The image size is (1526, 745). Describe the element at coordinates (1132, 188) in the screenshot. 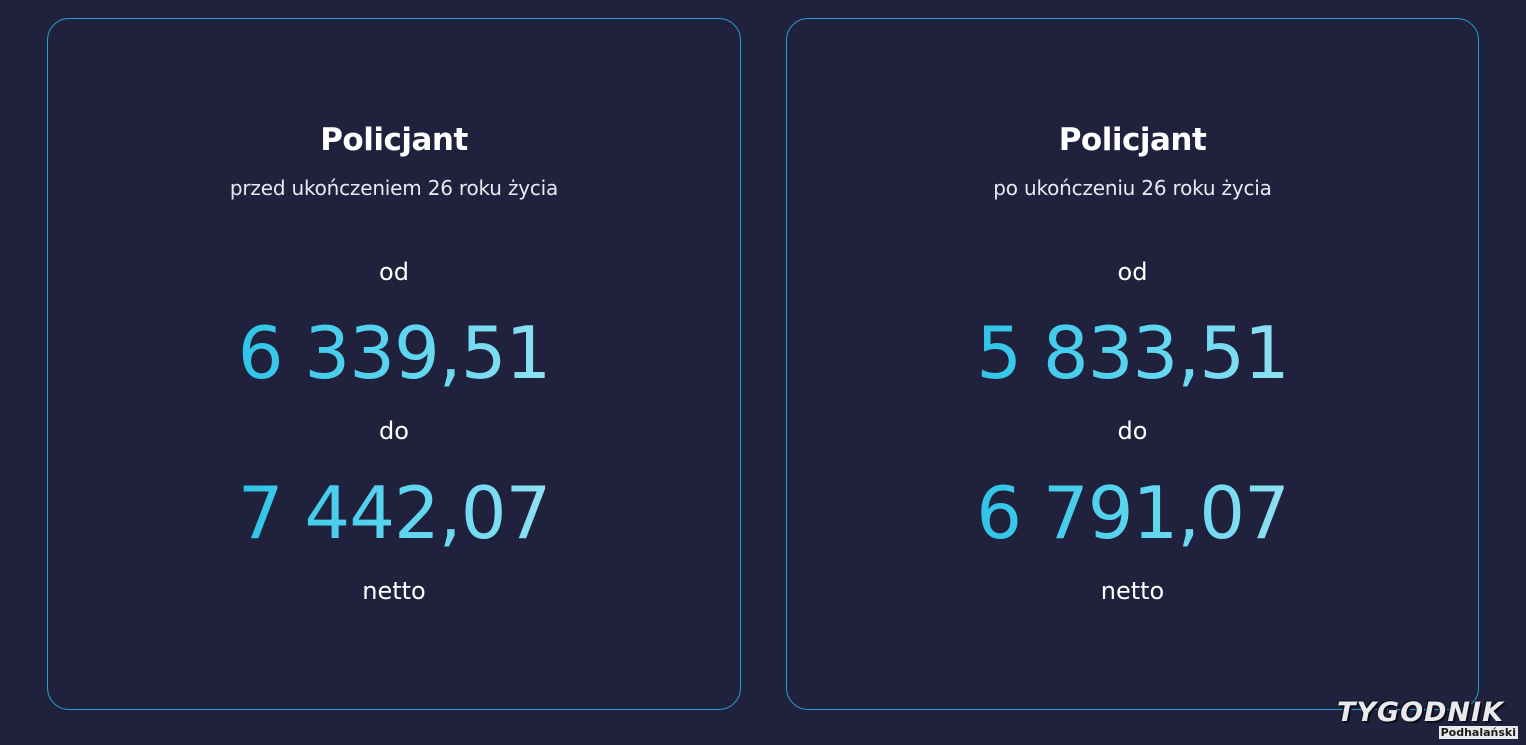

I see `card-subtitle: po ukończeniu 26 roku życia` at that location.